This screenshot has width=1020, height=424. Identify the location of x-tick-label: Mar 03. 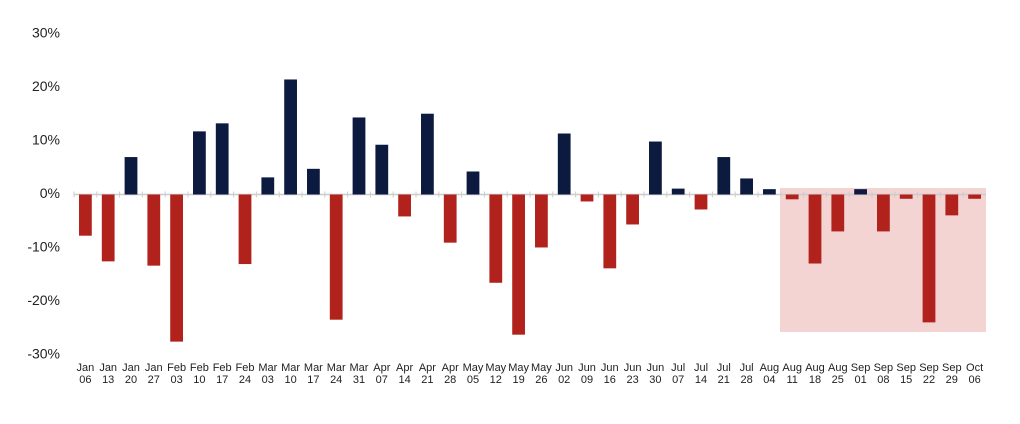
(268, 374).